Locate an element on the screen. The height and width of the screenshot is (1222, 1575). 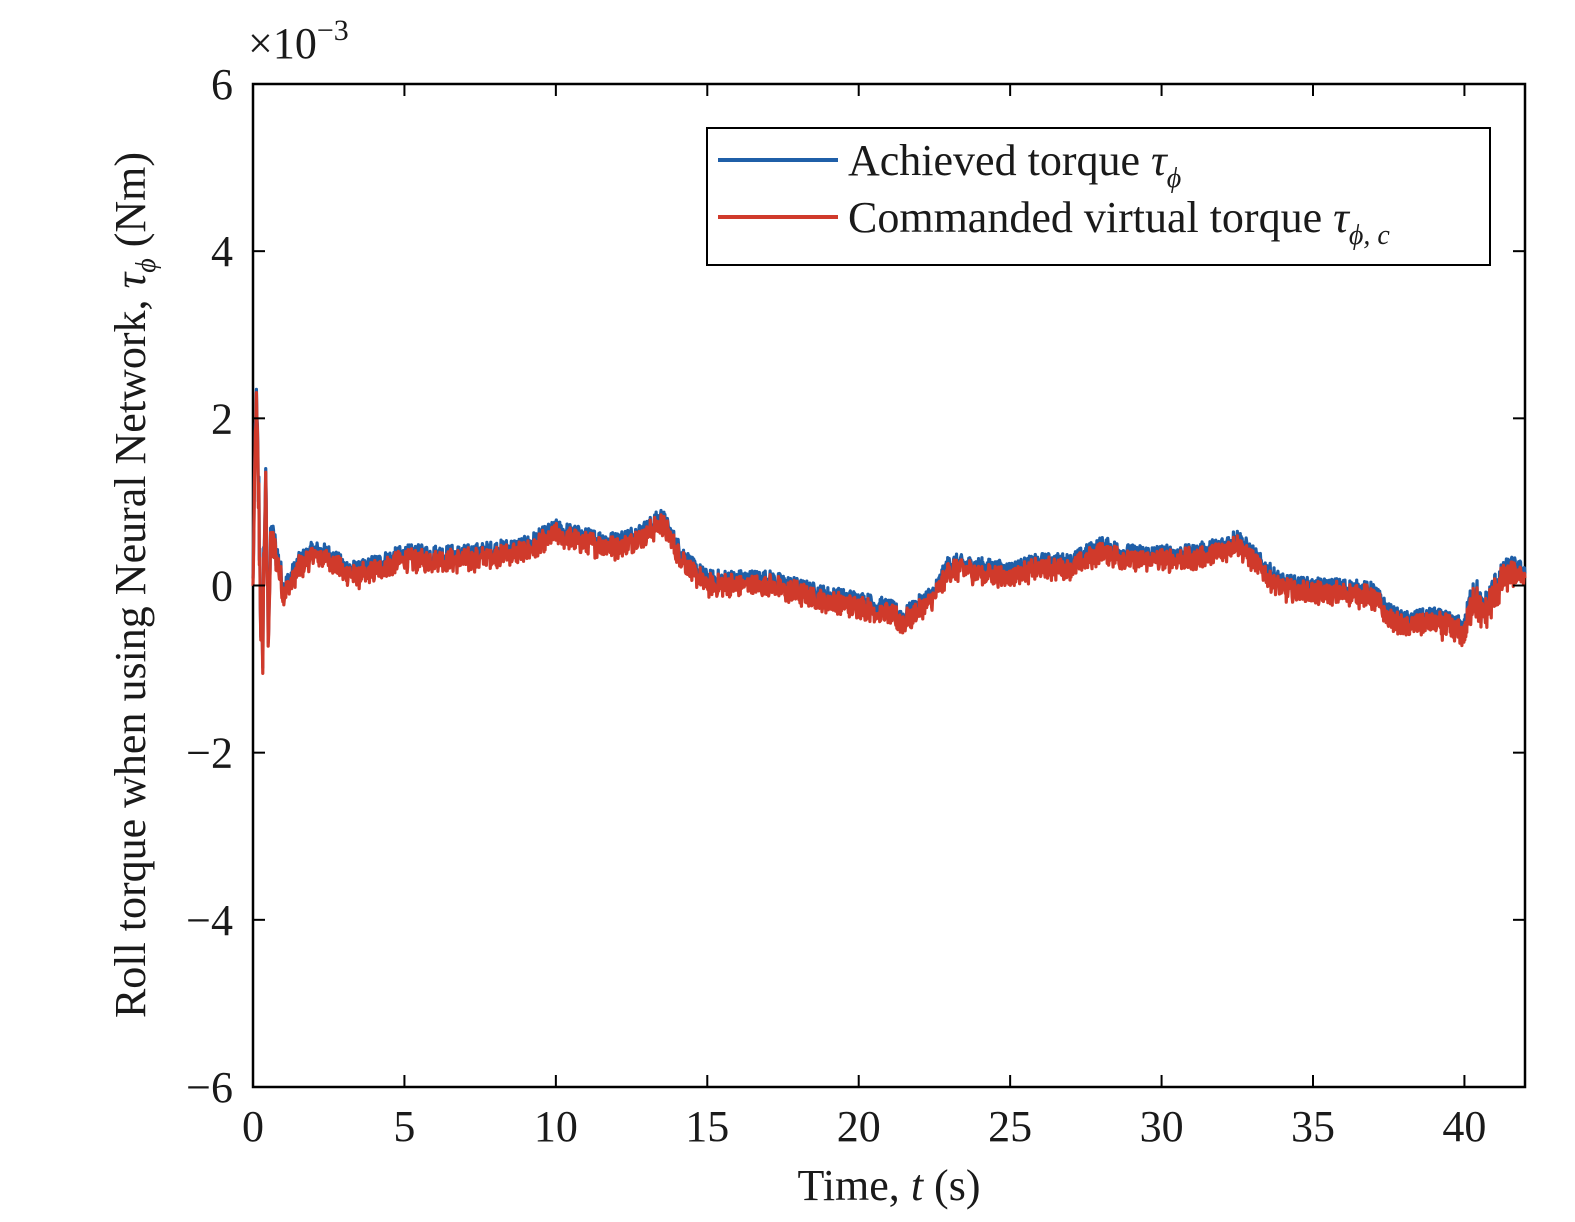
legend-label-commanded: Commanded virtual torque τϕ, c is located at coordinates (1119, 222).